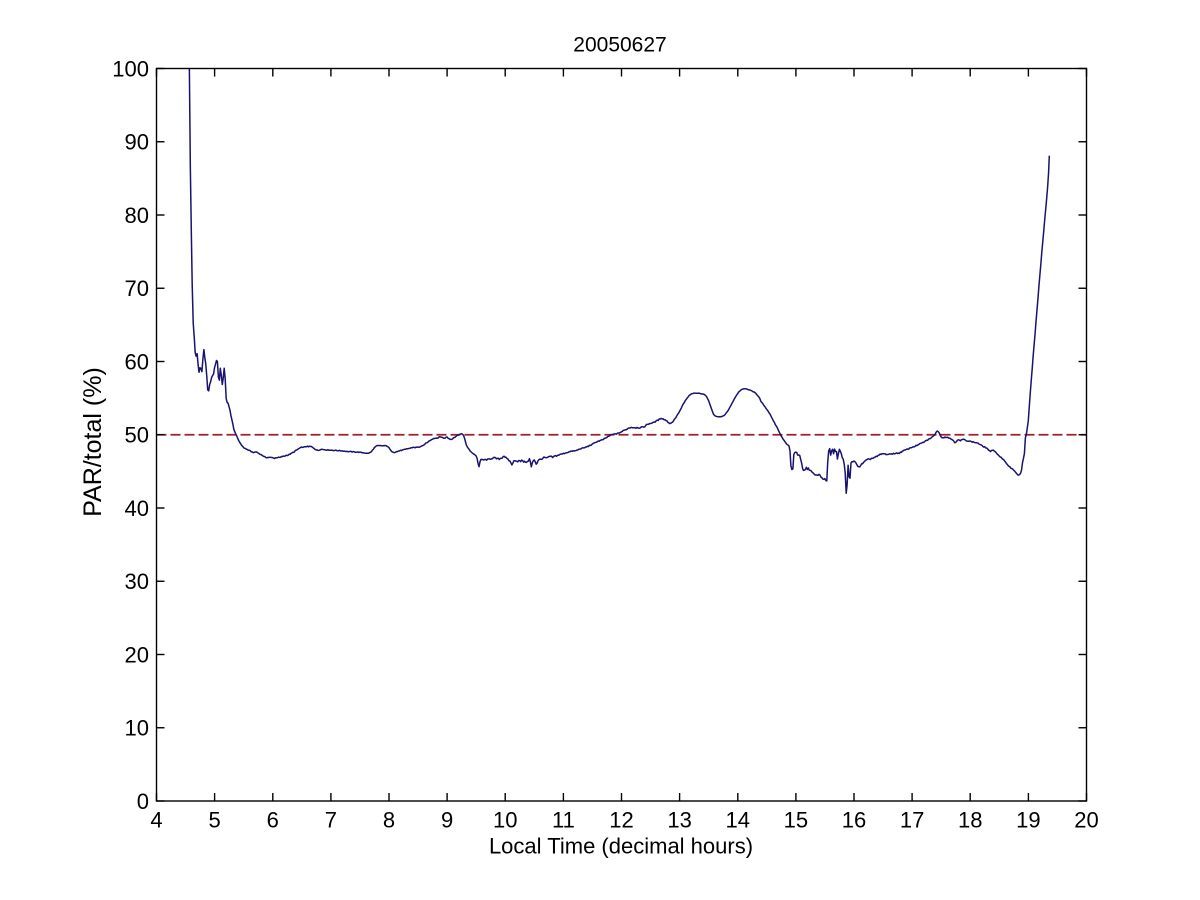 The height and width of the screenshot is (900, 1200). What do you see at coordinates (93, 442) in the screenshot?
I see `svg-text: PAR/total (%)` at bounding box center [93, 442].